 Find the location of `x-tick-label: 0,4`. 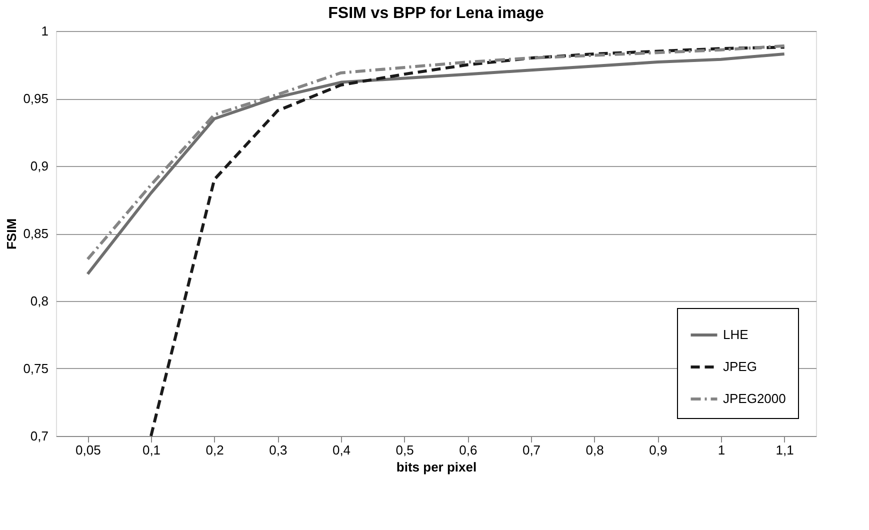

x-tick-label: 0,4 is located at coordinates (341, 450).